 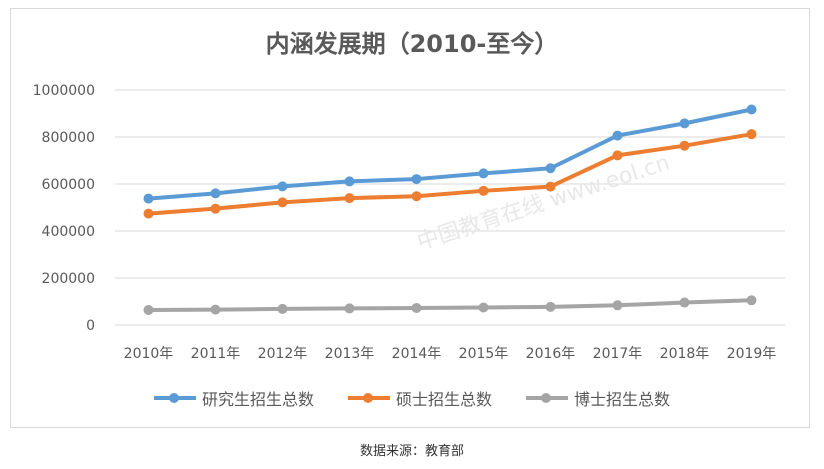 I want to click on watermark: 中国教育在线 www.eol.cn, so click(x=543, y=202).